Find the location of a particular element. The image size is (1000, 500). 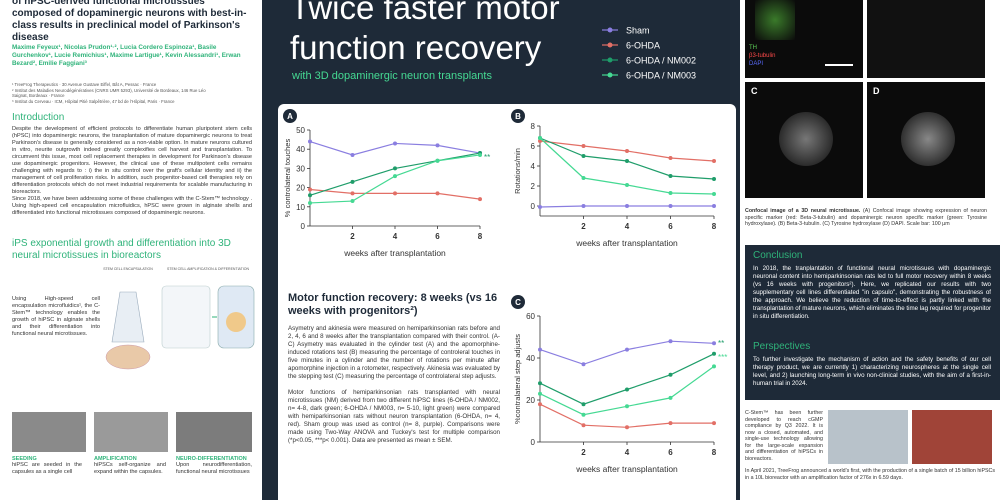

section-subtitle: with 3D dopaminergic neuron transplants is located at coordinates (392, 76).